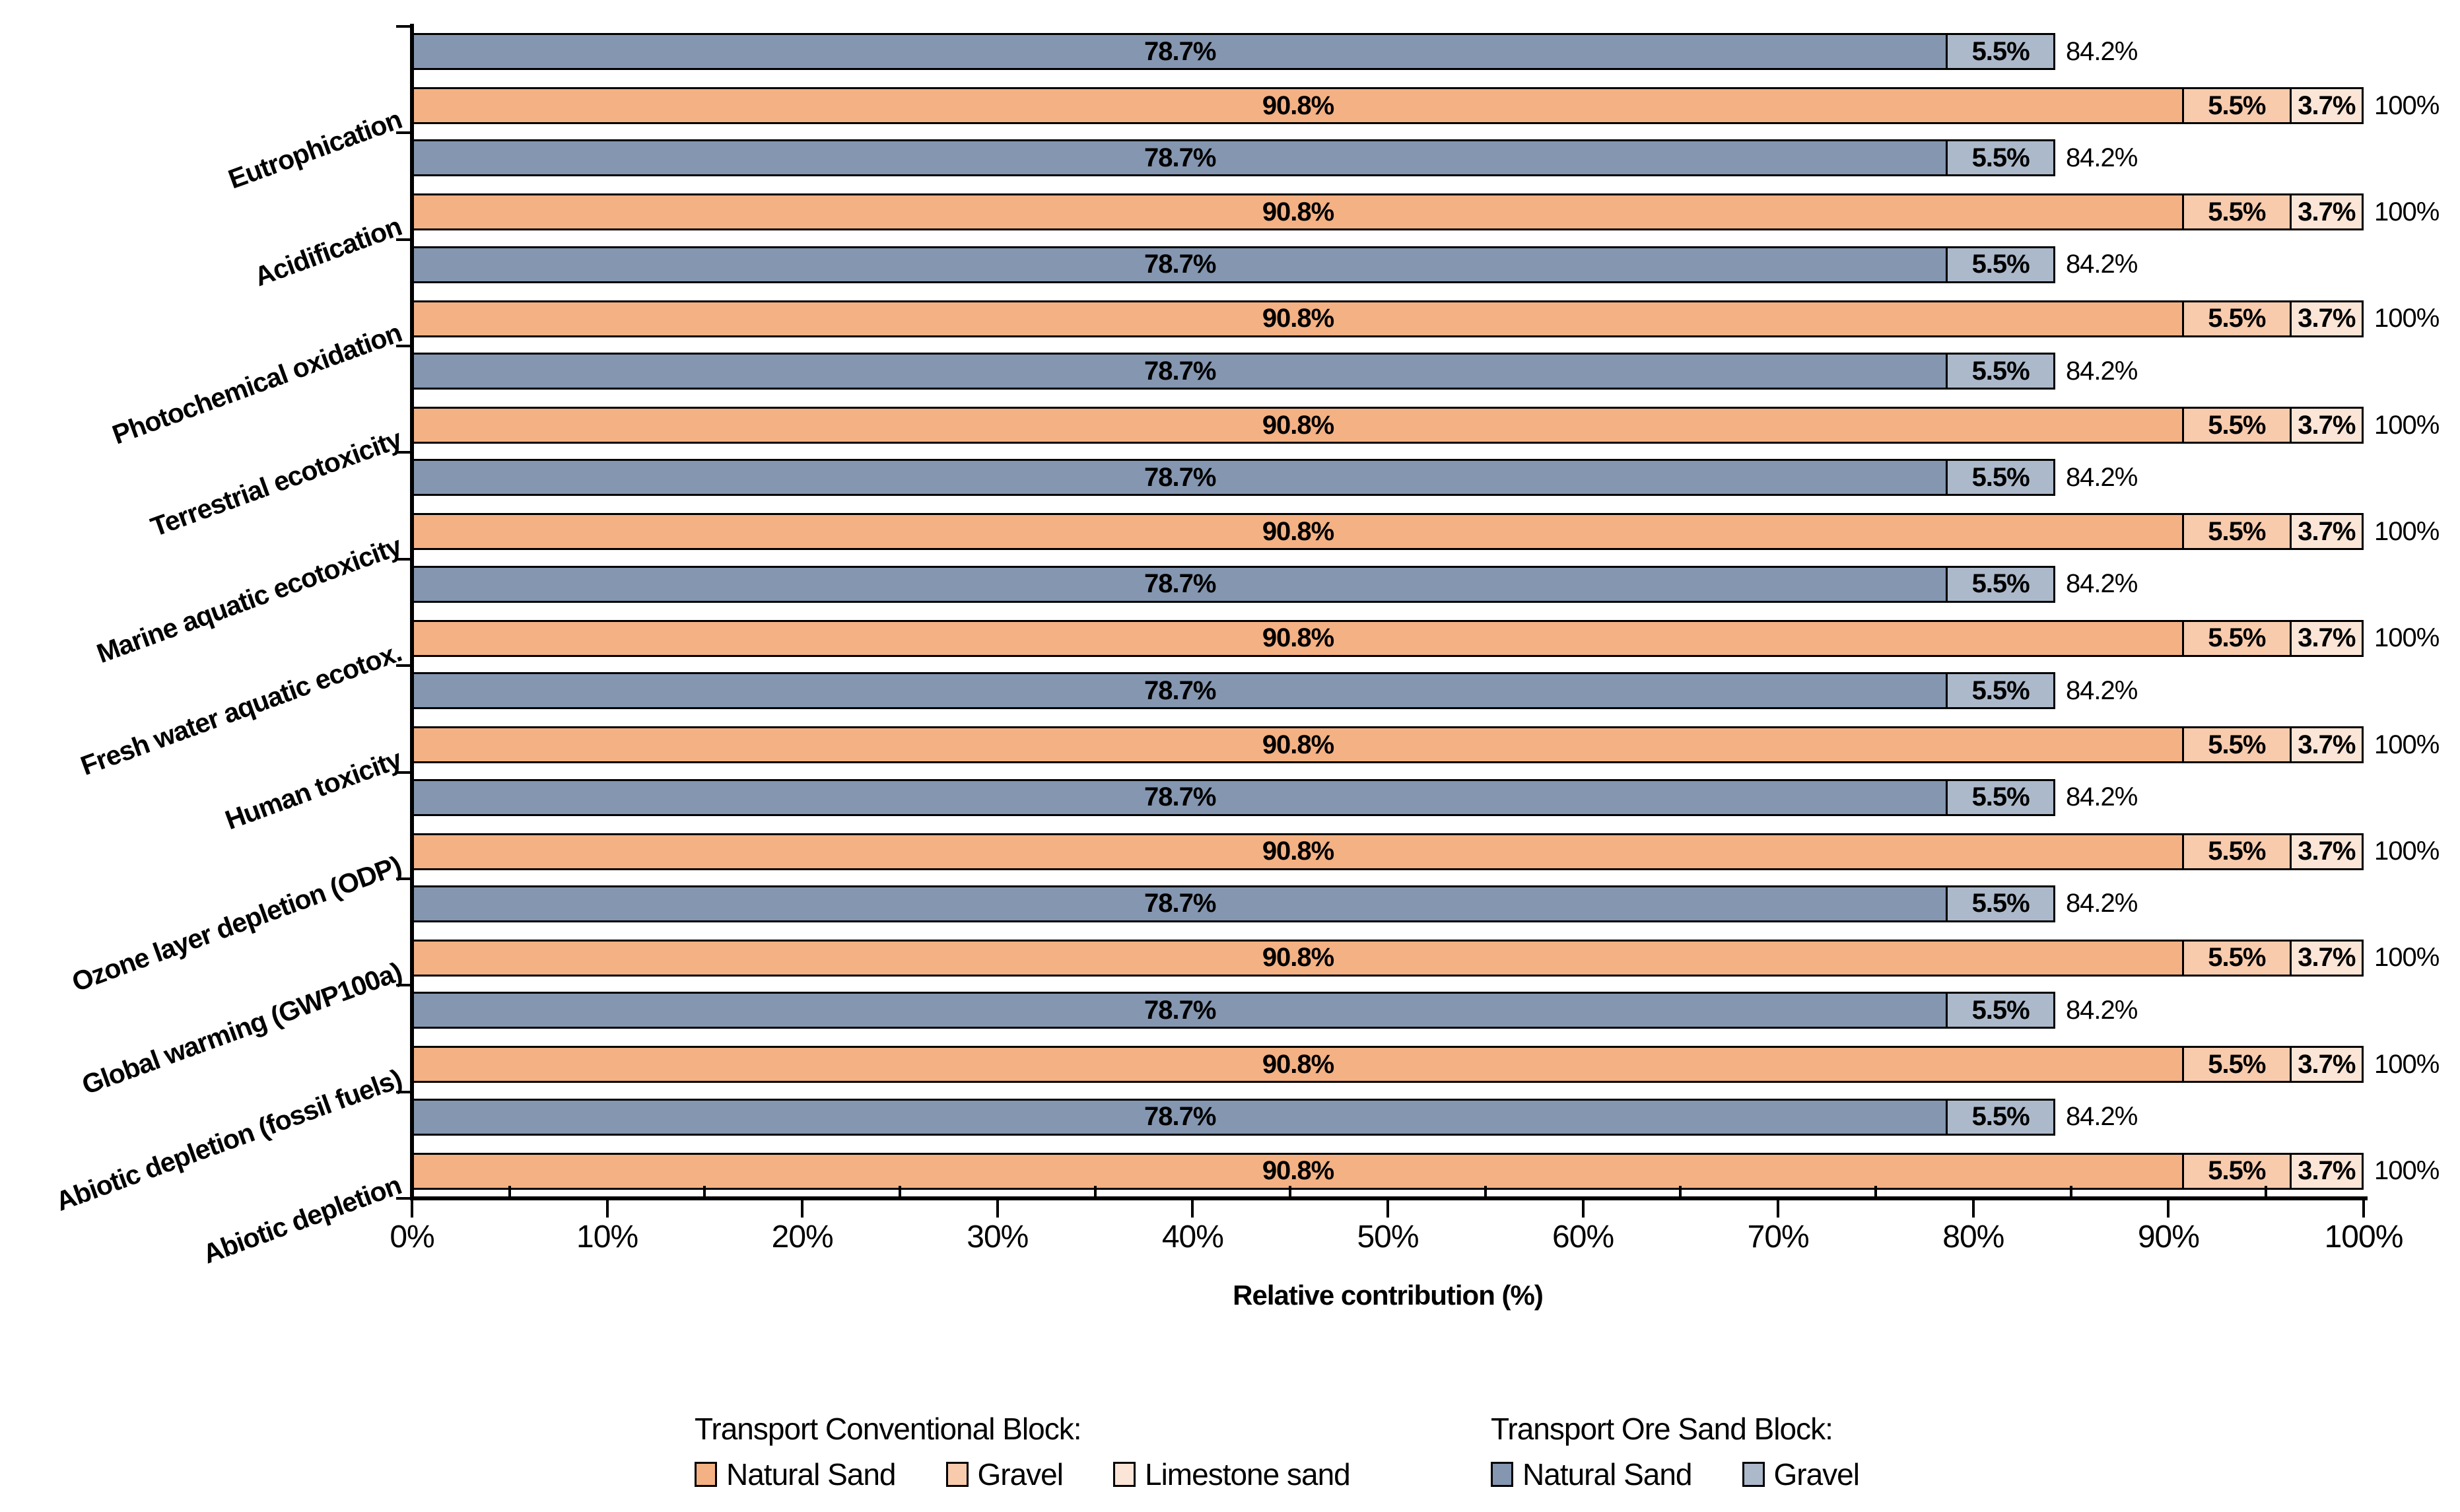 This screenshot has width=2460, height=1512. I want to click on legend-item-gravel: Gravel, so click(1801, 1475).